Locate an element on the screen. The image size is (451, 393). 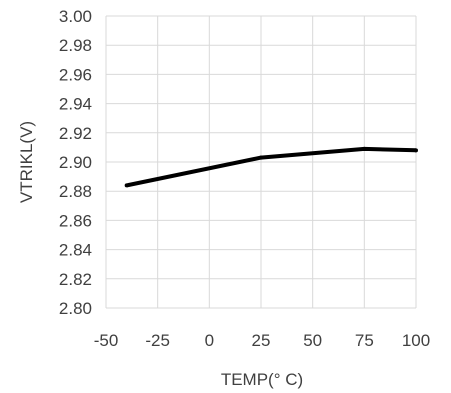
x-tick-label: -25 is located at coordinates (157, 340).